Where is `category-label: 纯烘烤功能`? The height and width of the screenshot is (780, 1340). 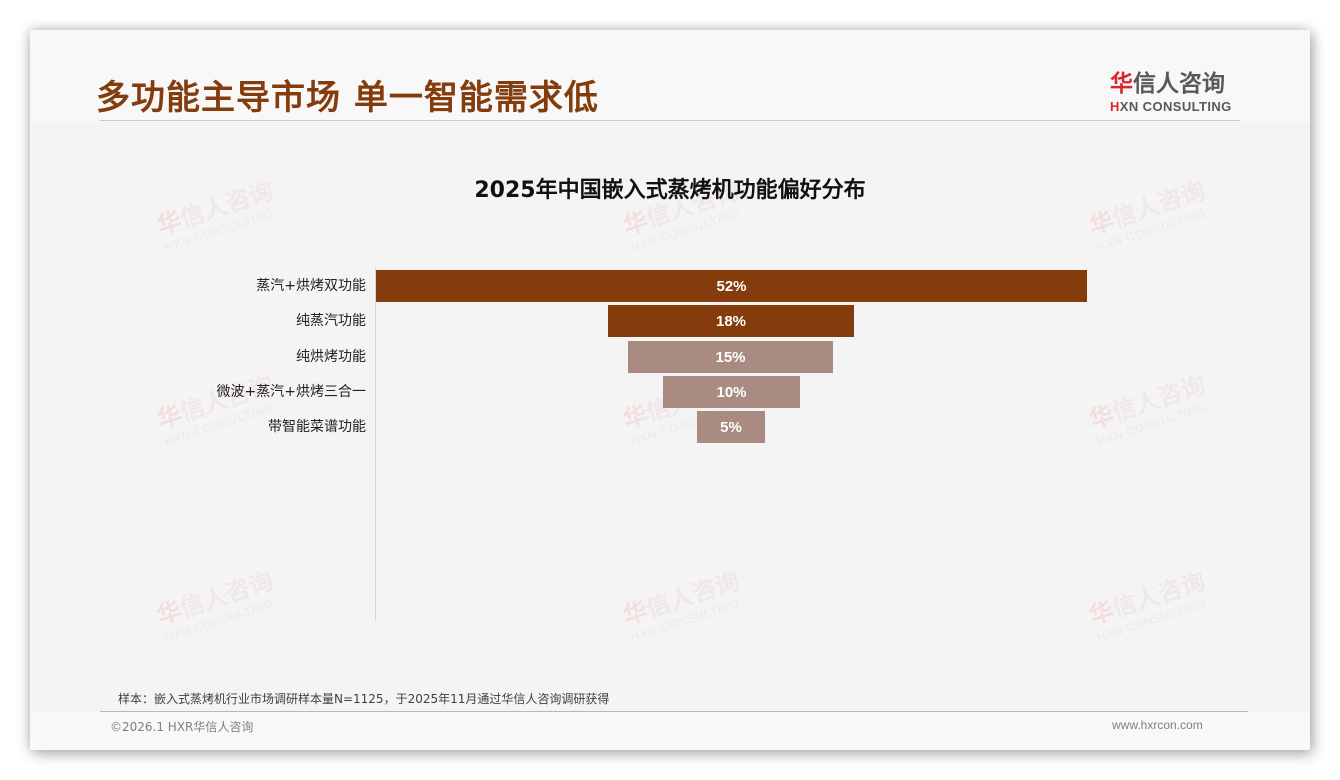 category-label: 纯烘烤功能 is located at coordinates (331, 357).